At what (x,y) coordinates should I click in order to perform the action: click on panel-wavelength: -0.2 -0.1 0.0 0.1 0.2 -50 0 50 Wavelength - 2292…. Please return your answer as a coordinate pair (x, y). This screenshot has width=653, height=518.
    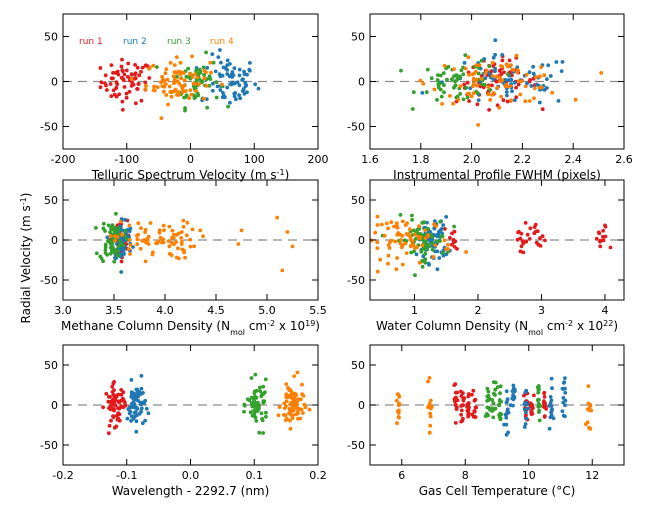
    Looking at the image, I should click on (183, 421).